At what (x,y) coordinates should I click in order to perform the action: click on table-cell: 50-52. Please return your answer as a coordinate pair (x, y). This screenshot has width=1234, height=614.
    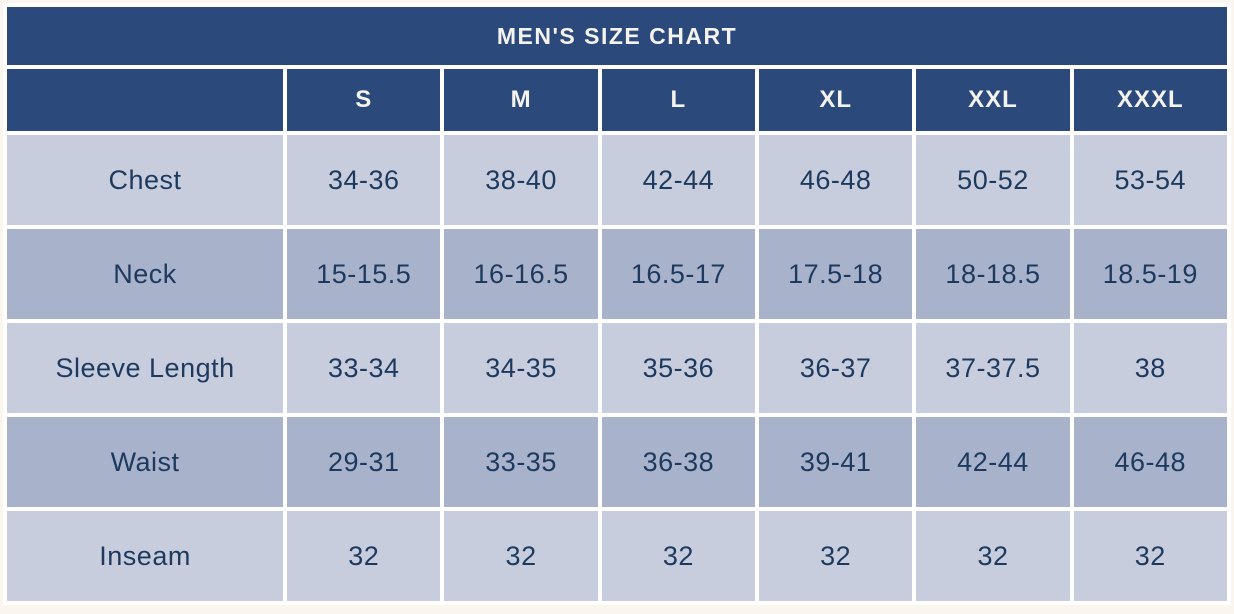
    Looking at the image, I should click on (993, 180).